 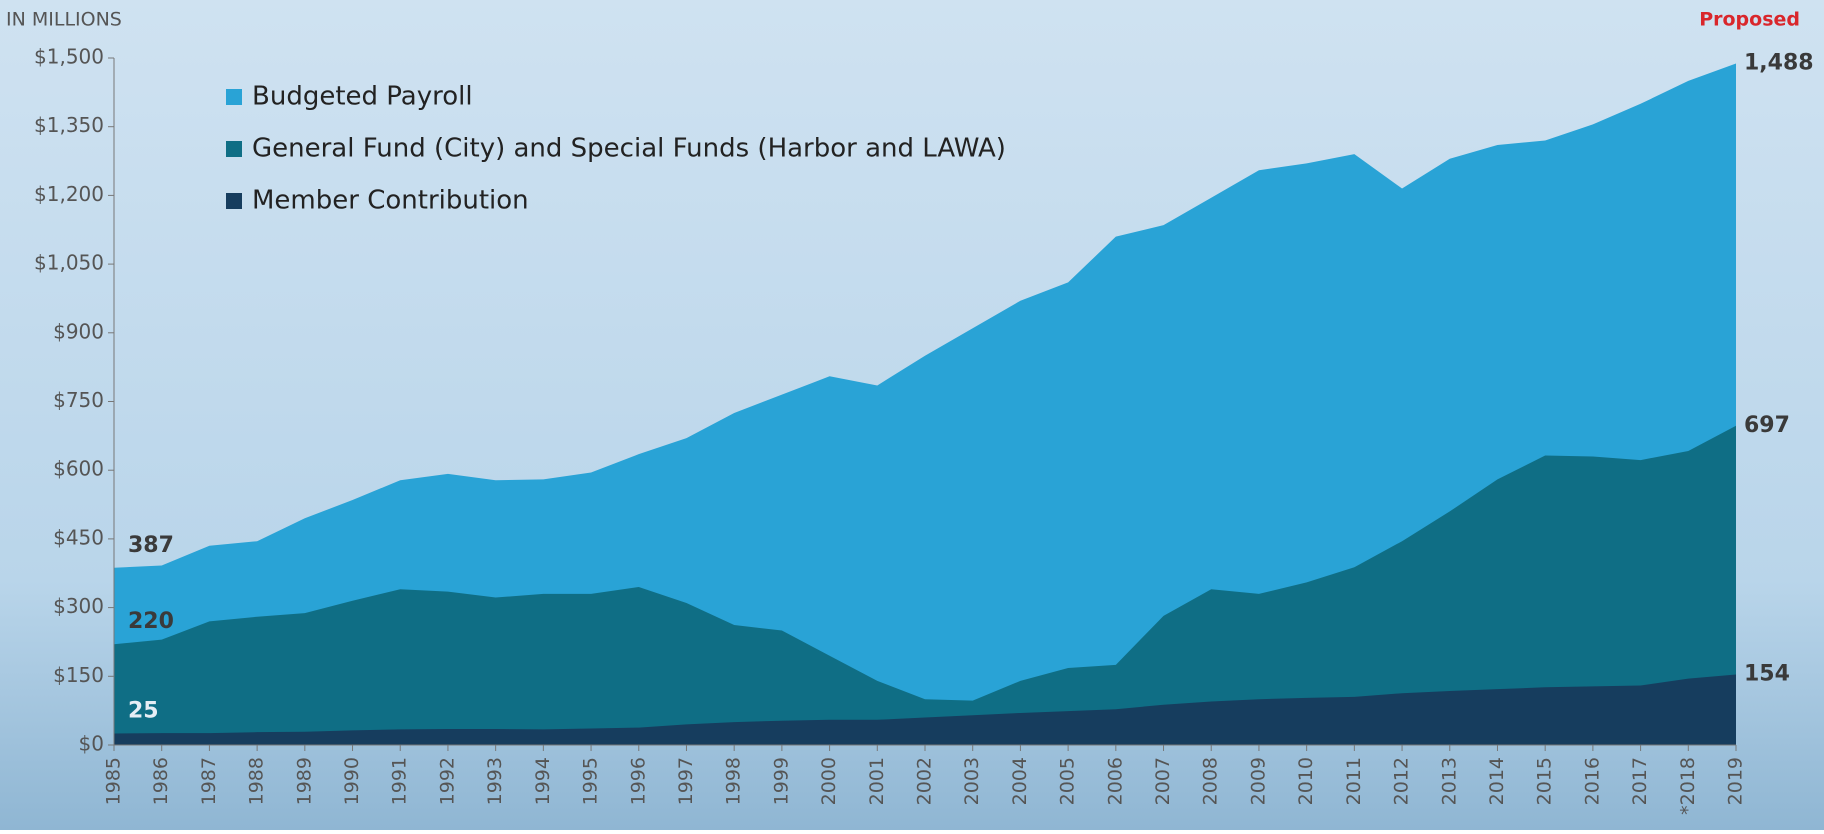 What do you see at coordinates (78, 537) in the screenshot?
I see `y-tick-label: $450` at bounding box center [78, 537].